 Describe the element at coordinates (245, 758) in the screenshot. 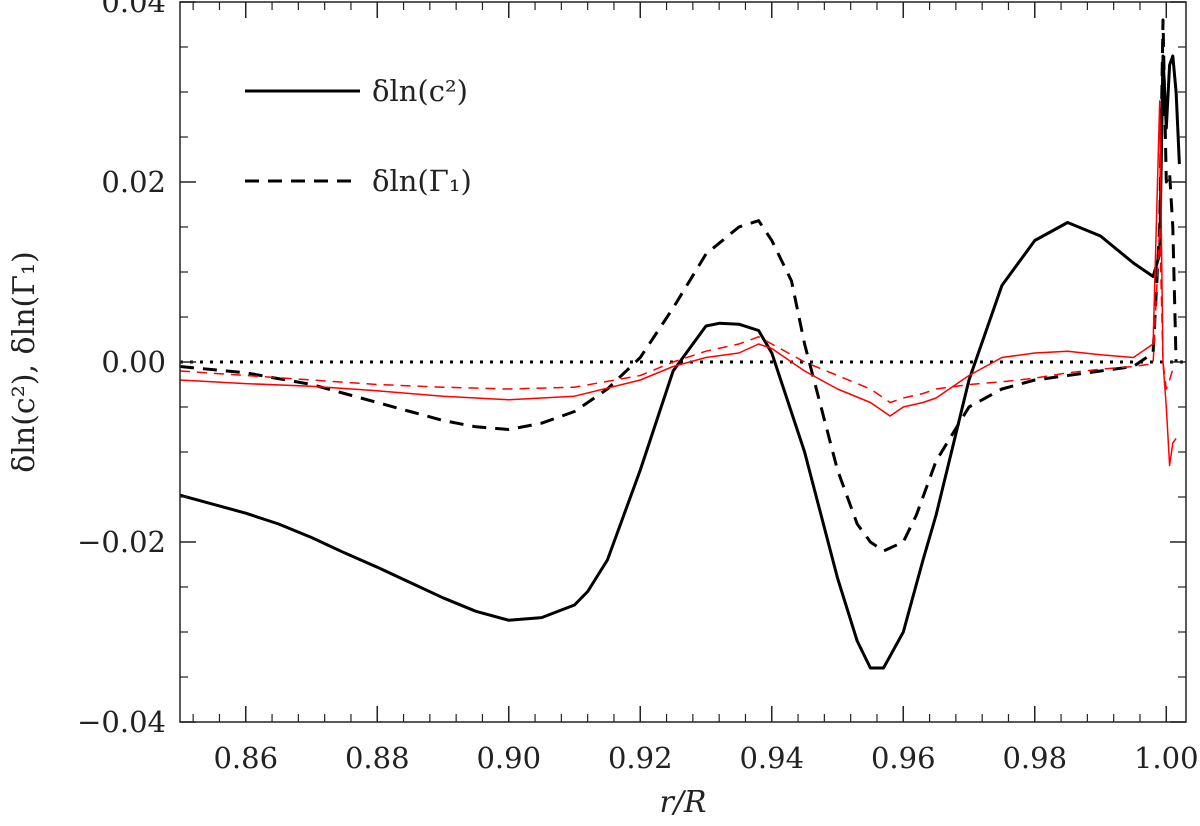

I see `x-tick-label: 0.86` at that location.